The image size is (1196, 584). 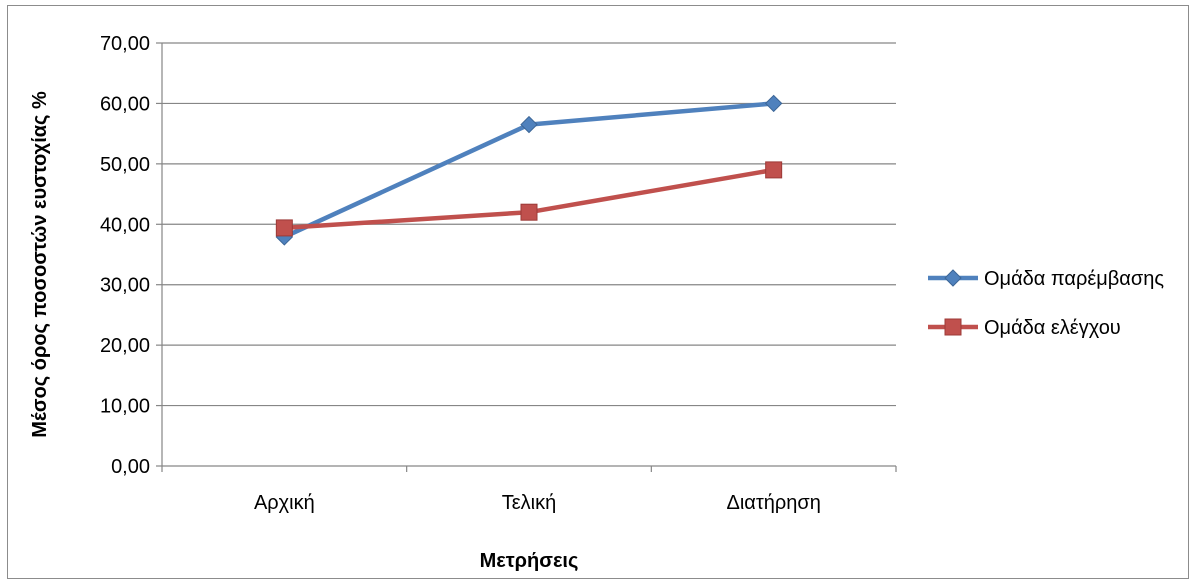 I want to click on y-axis-title: Μέσος όρος ποσοστών ευστοχίας %, so click(x=40, y=264).